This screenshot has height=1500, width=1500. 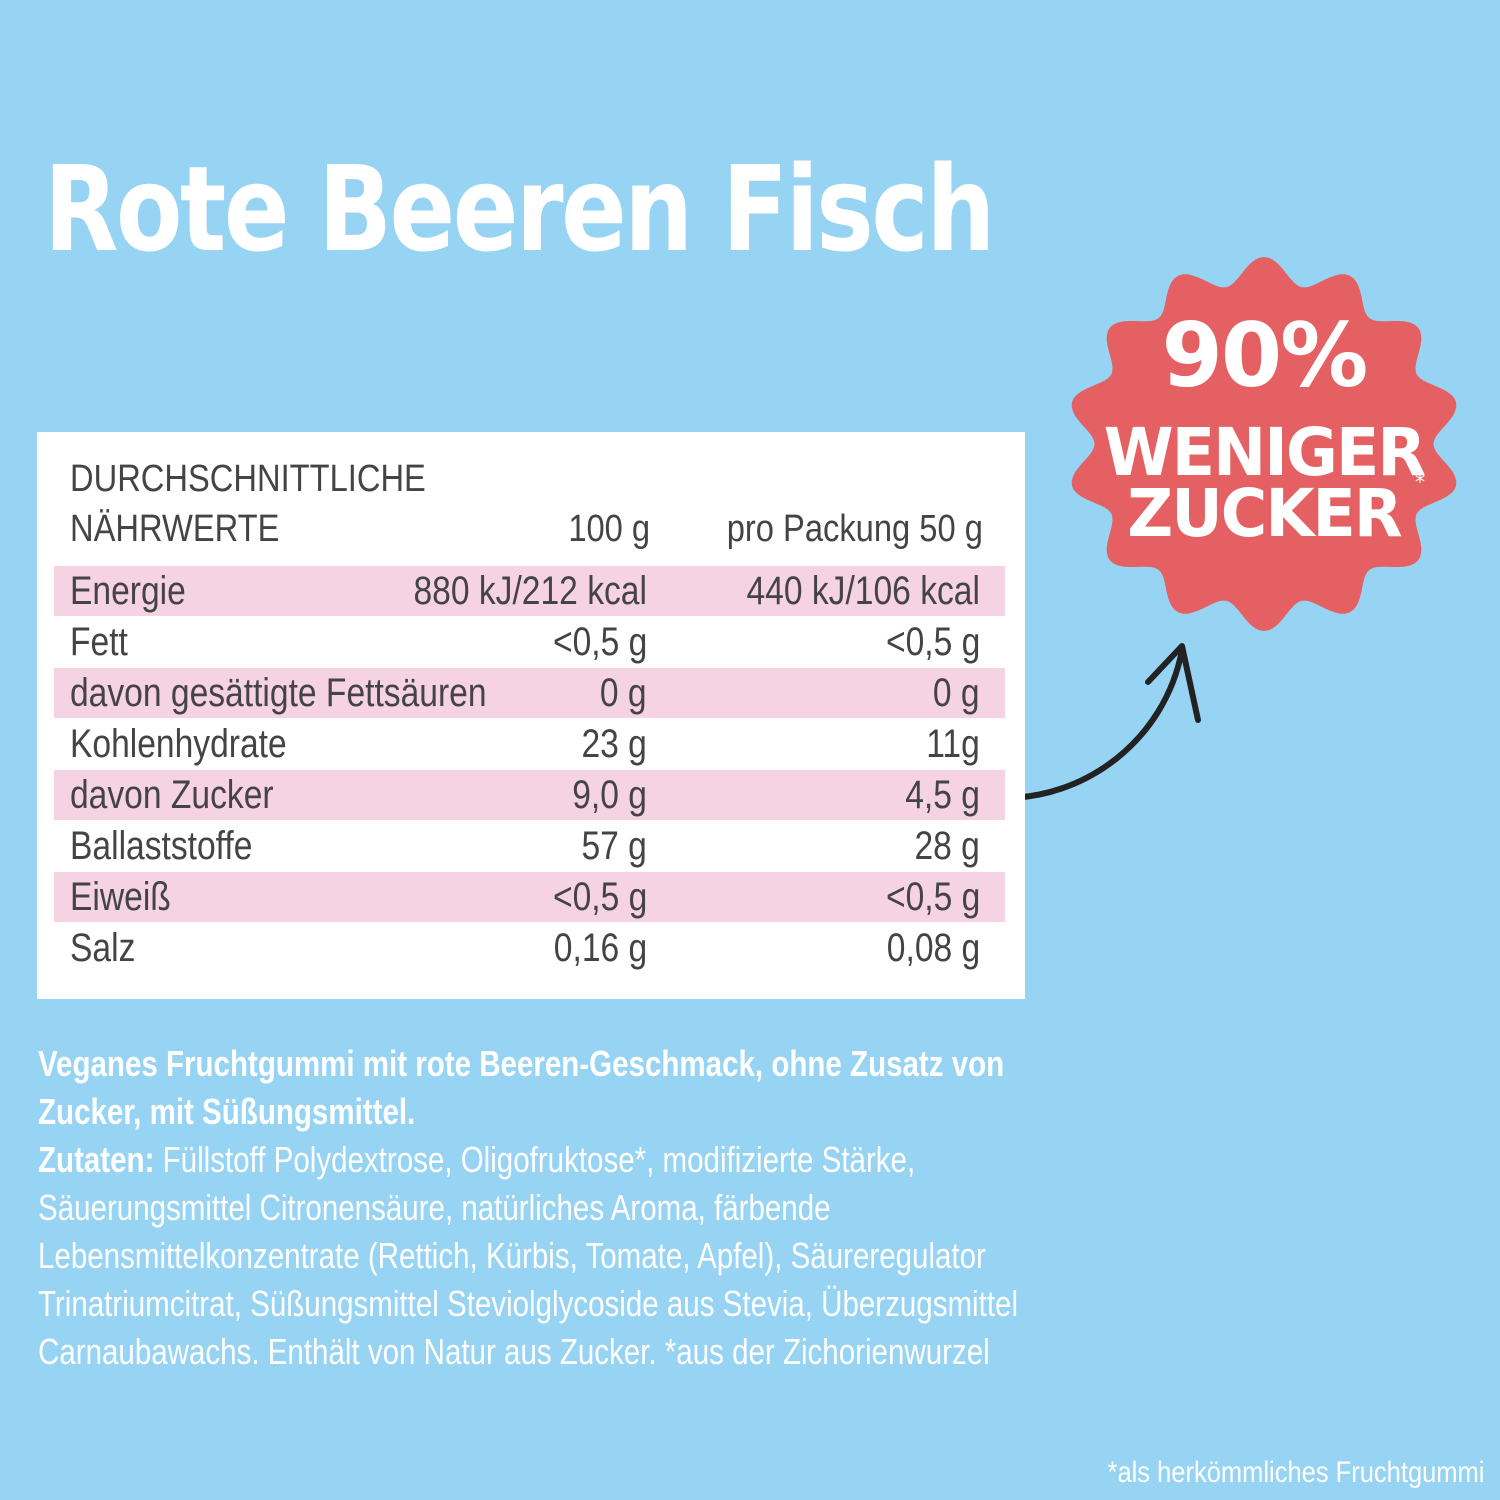 I want to click on row-label: davon gesättigte Fettsäuren, so click(x=278, y=693).